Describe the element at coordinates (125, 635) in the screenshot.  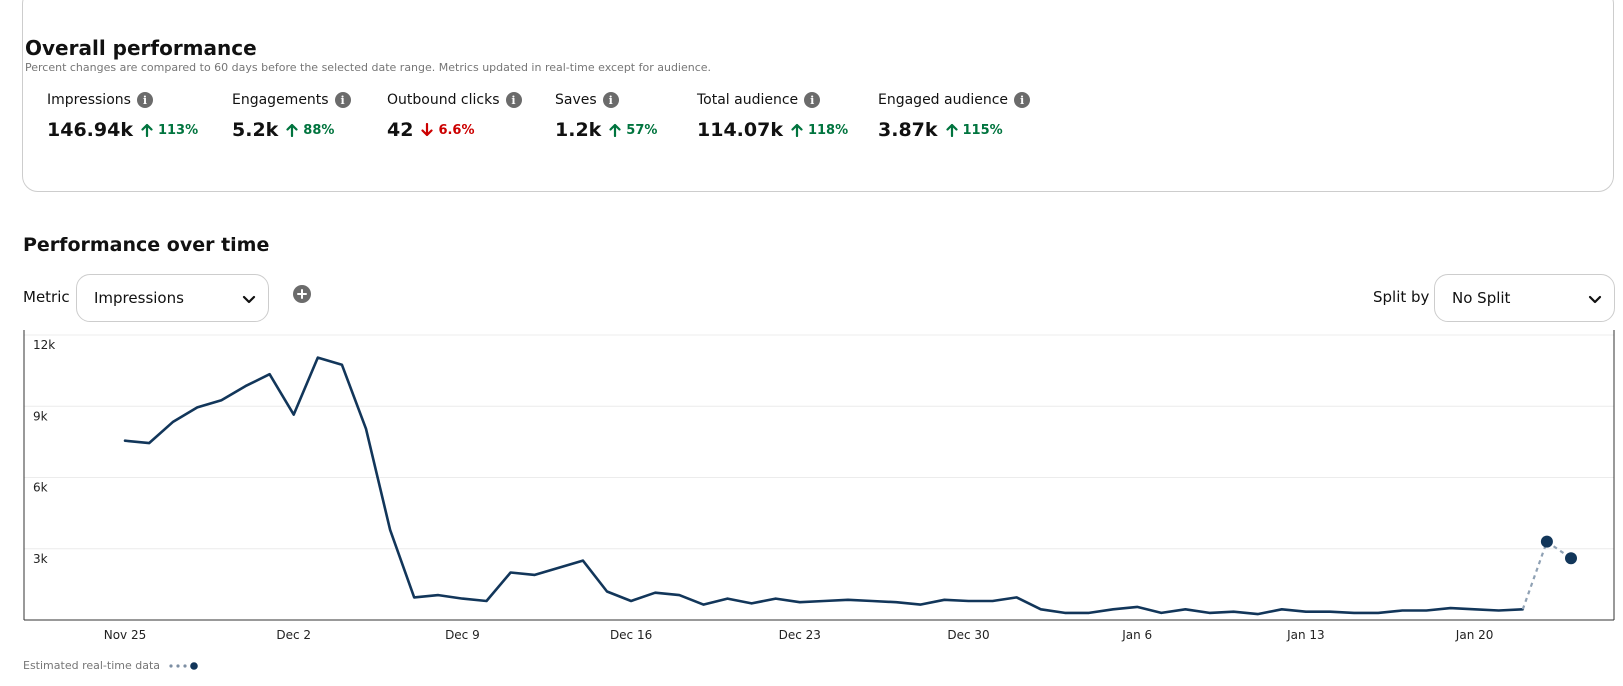
I see `x-tick-label: Nov 25` at that location.